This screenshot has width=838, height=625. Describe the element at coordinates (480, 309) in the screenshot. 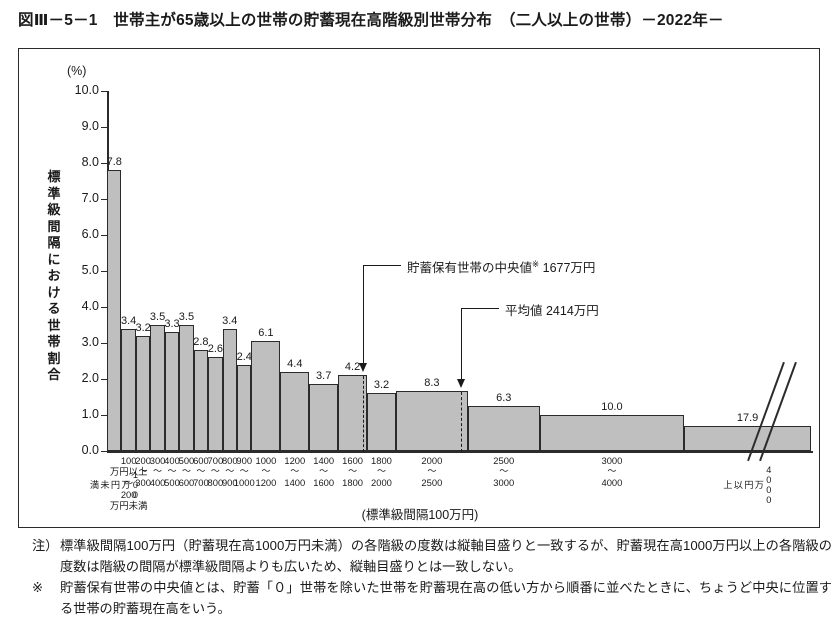

I see `mean-arrow-leader` at that location.